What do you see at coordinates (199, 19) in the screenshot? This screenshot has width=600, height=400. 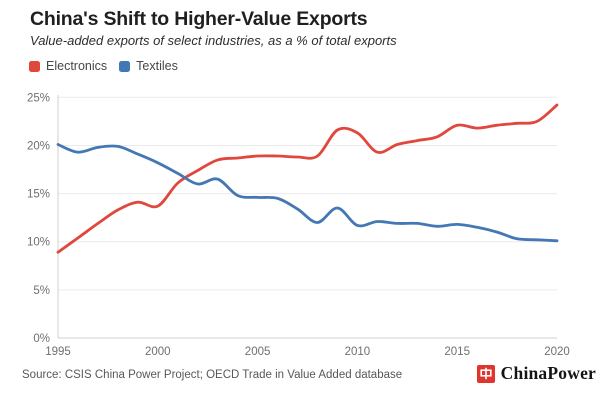 I see `chart-title: China's Shift to Higher-Value Exports` at bounding box center [199, 19].